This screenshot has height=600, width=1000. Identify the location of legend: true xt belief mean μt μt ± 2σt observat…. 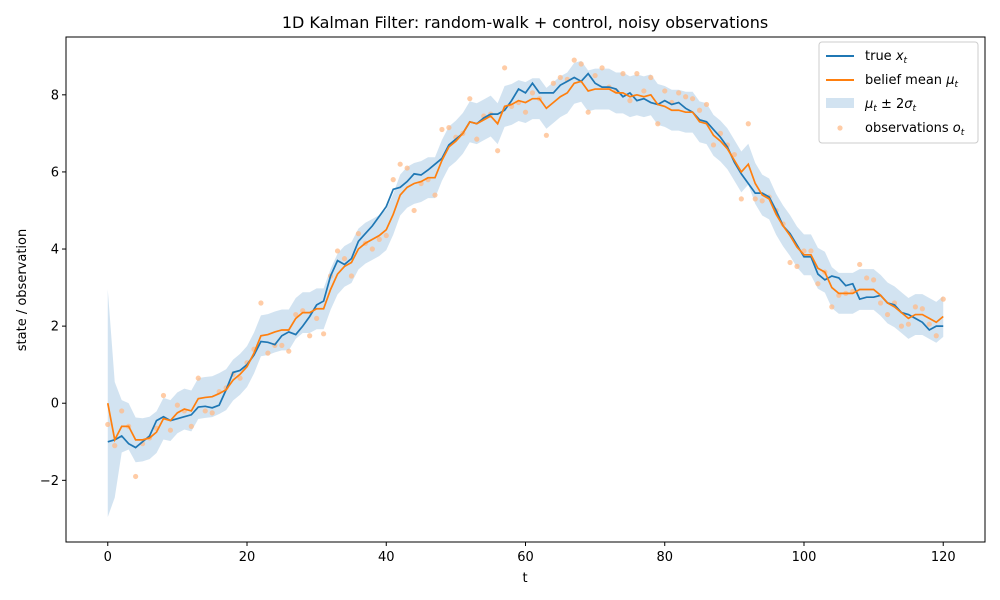
(898, 92).